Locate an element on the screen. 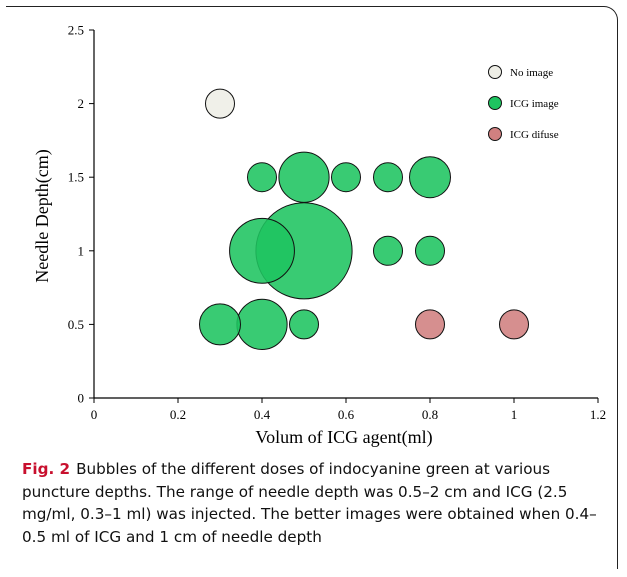  x-tick-label: 0.2 is located at coordinates (178, 414).